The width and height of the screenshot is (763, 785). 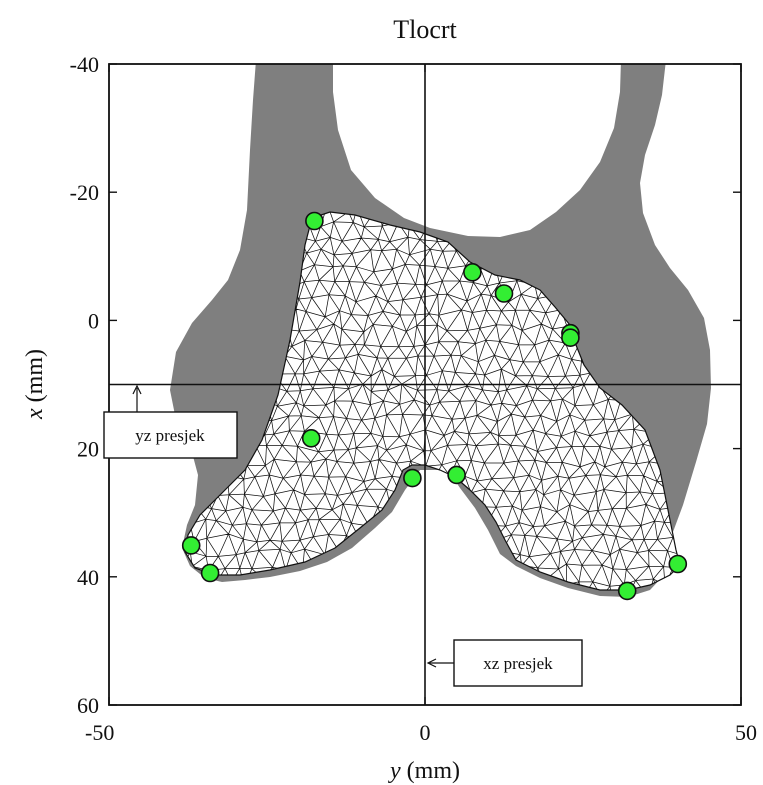 I want to click on xz-annotation-arrowhead, so click(x=431, y=663).